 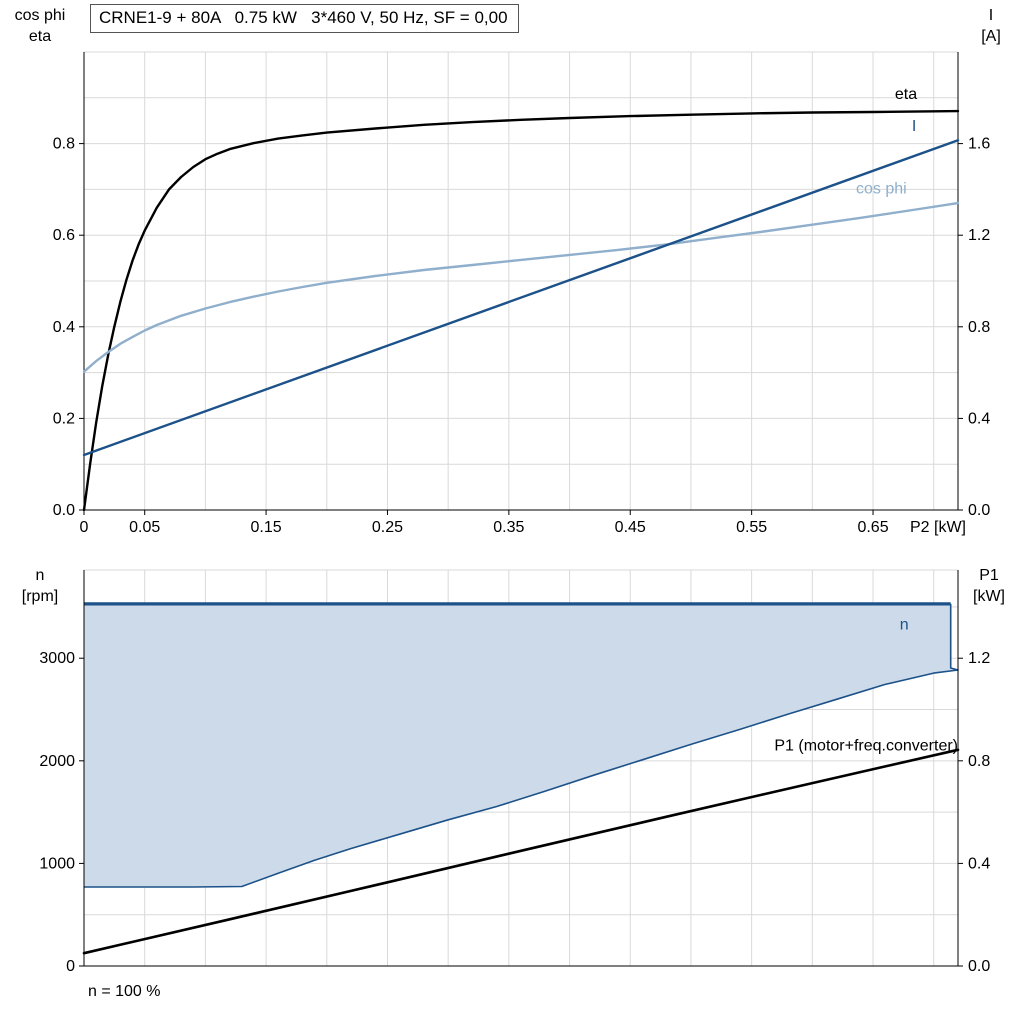 What do you see at coordinates (57, 863) in the screenshot?
I see `svg-text: 1000` at bounding box center [57, 863].